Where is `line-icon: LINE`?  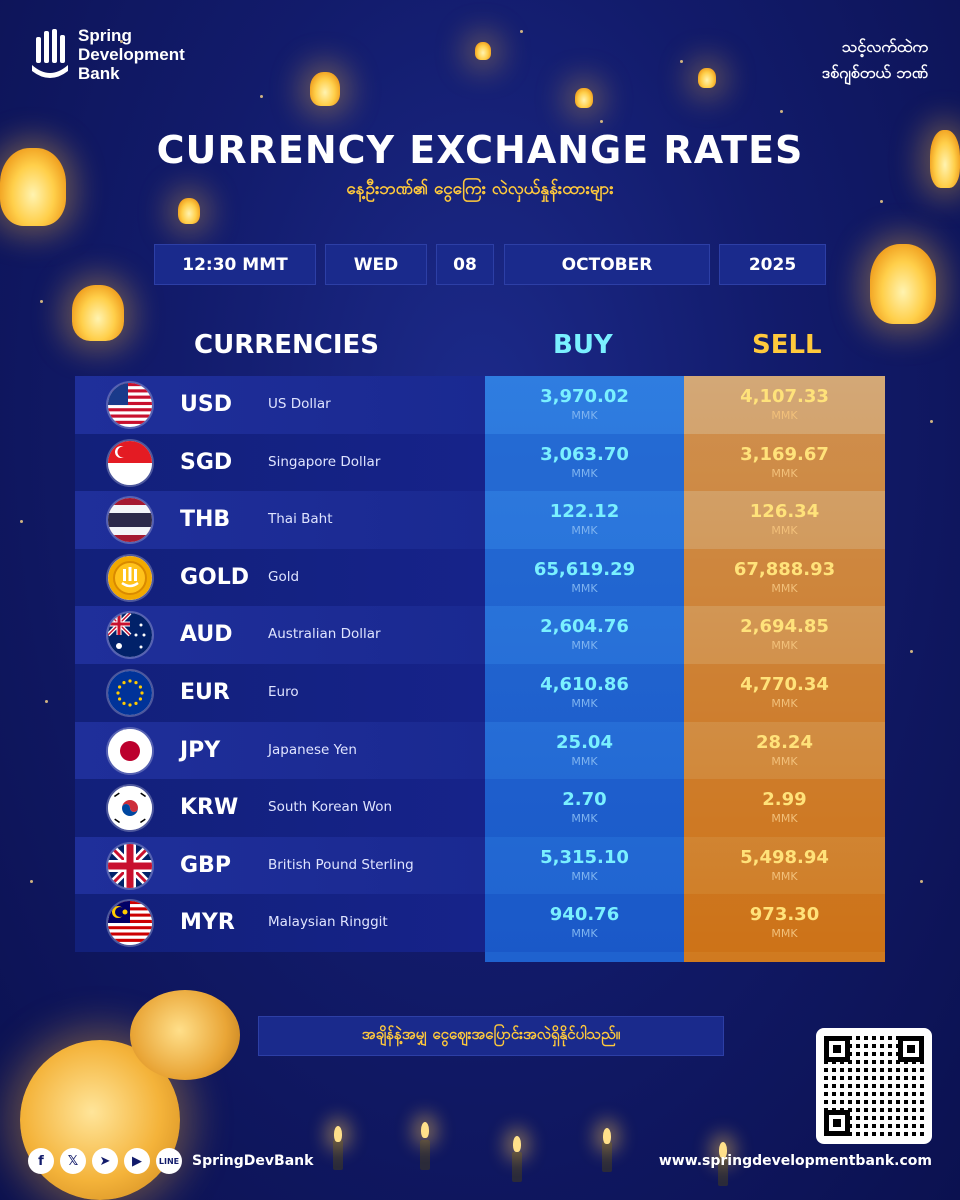
line-icon: LINE is located at coordinates (169, 1161).